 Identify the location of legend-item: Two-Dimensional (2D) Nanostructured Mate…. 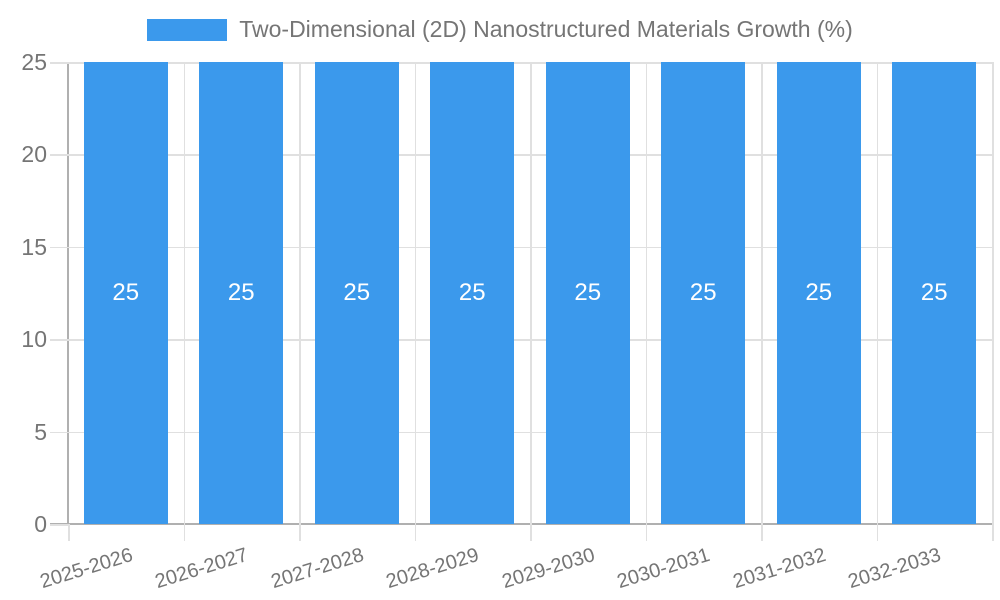
(500, 29).